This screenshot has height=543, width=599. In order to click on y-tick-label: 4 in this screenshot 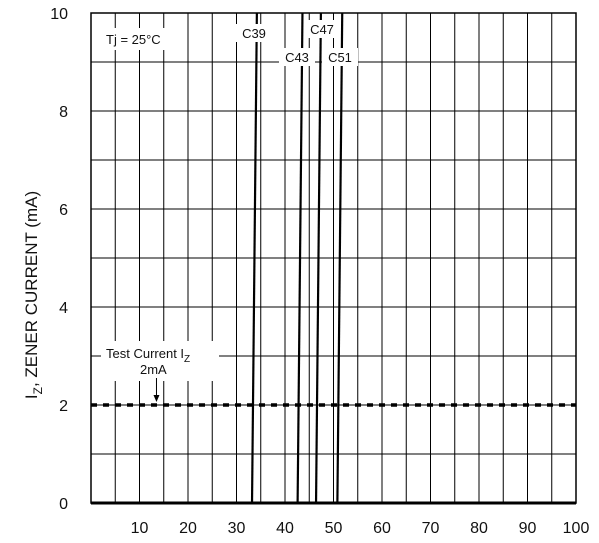, I will do `click(63, 308)`.